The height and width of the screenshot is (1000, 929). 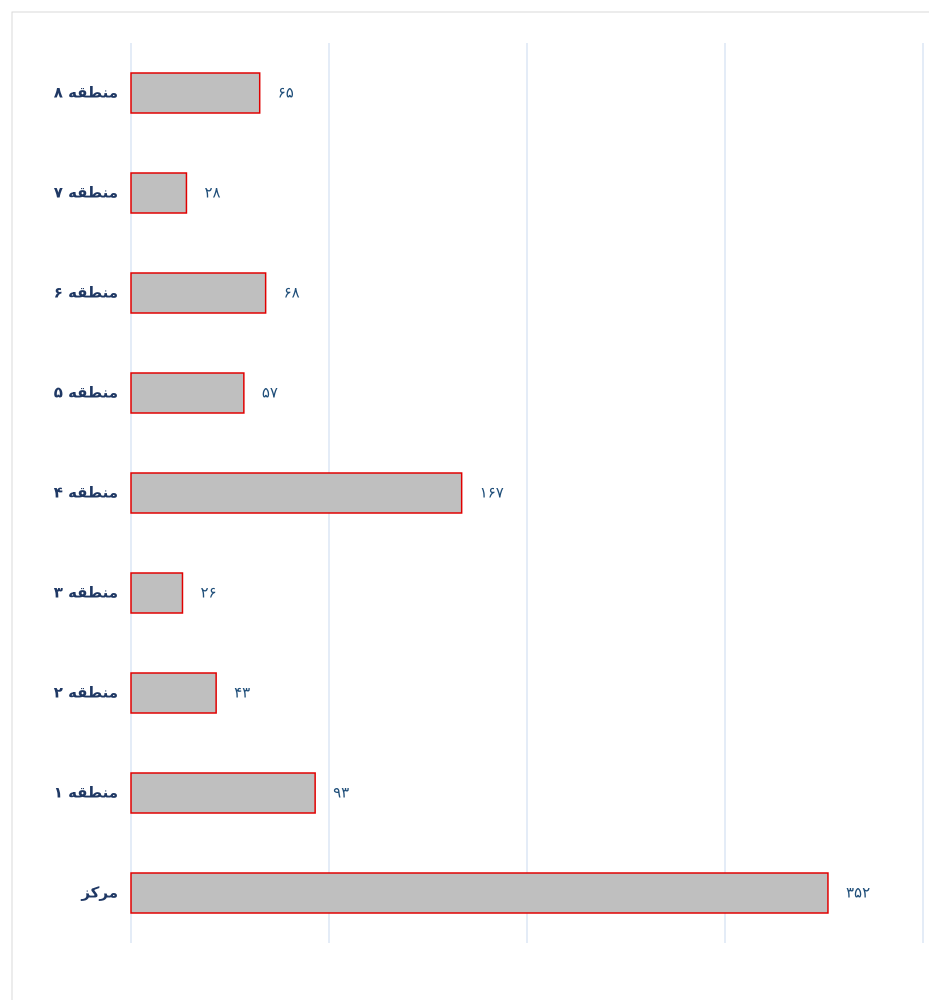 I want to click on data-label: ۶۸, so click(x=292, y=293).